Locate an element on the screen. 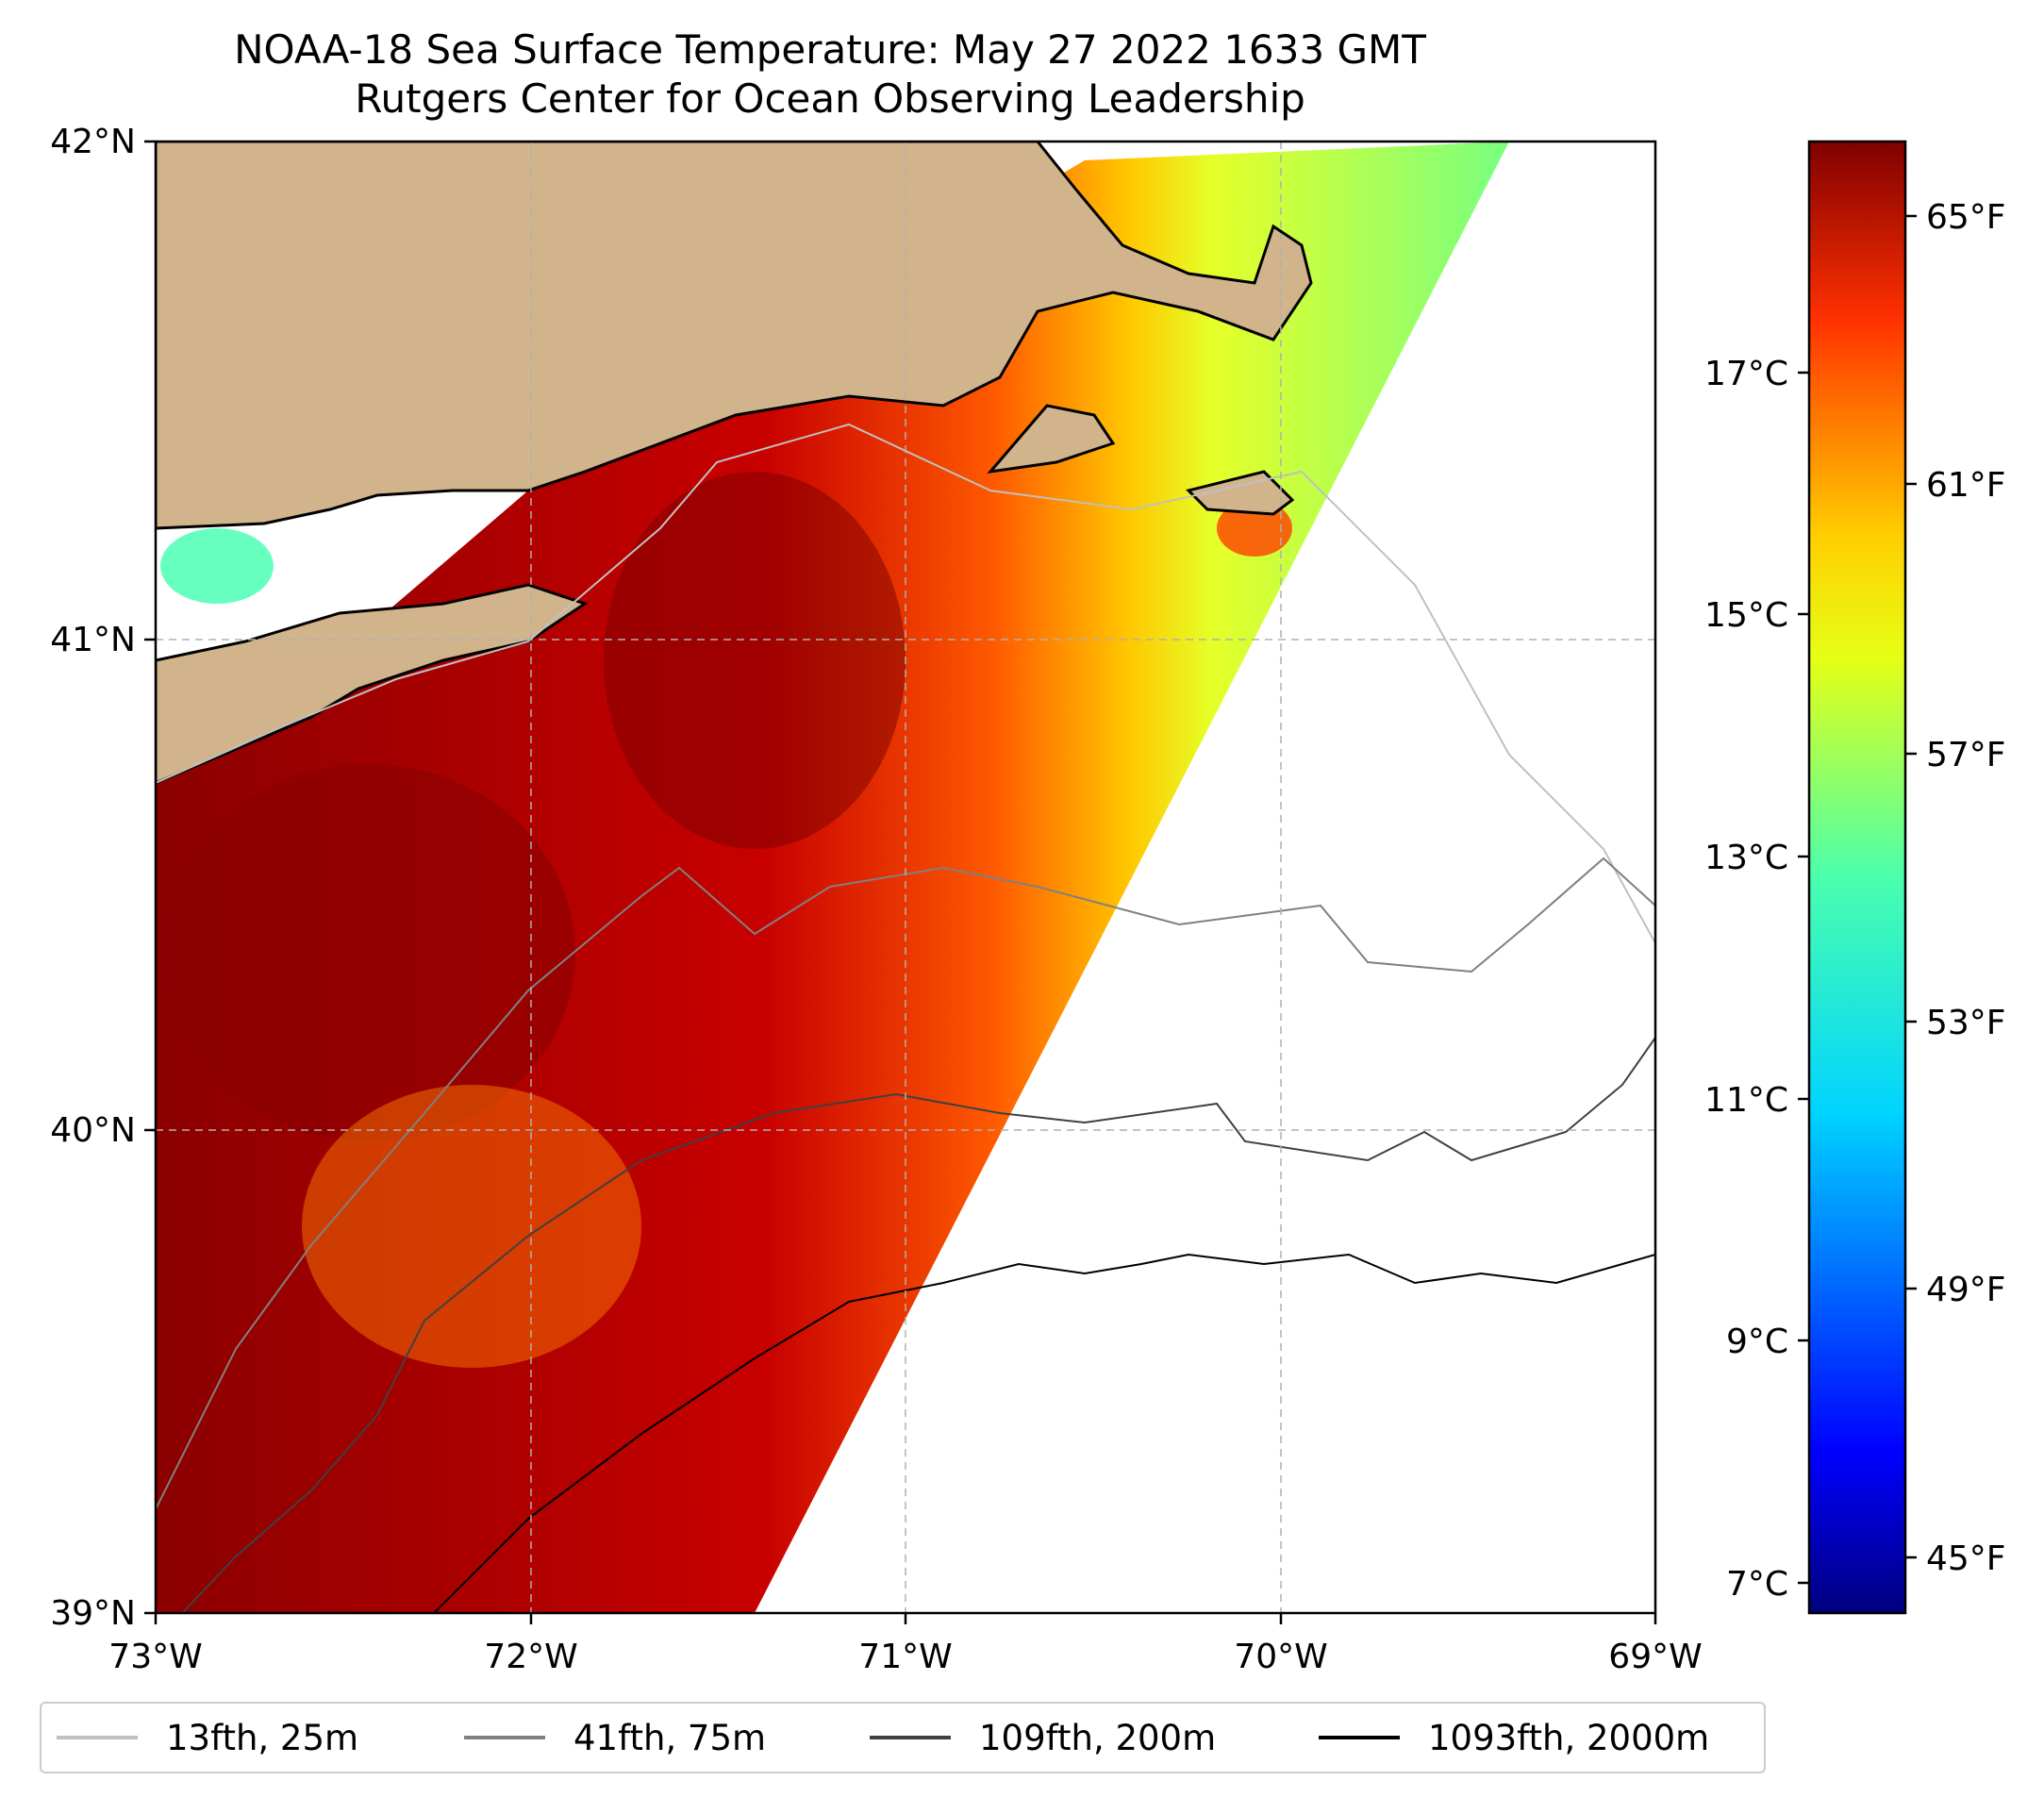  lon-tick-label: 70°W is located at coordinates (1280, 1657).